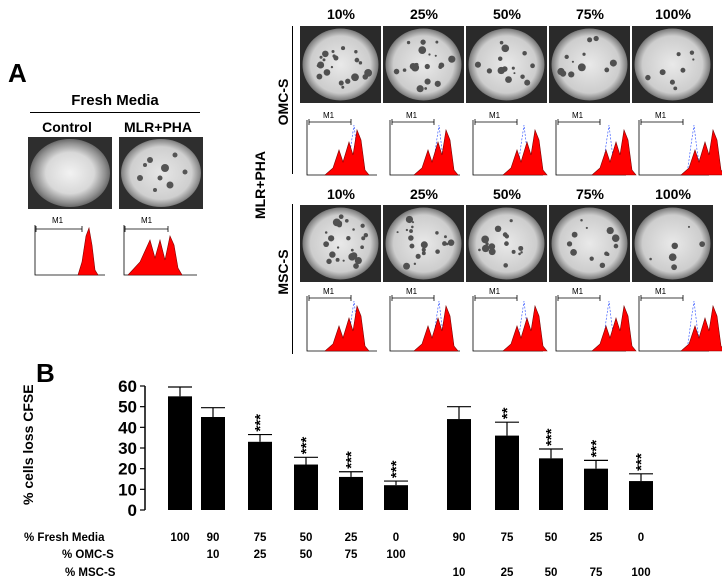 This screenshot has height=587, width=722. I want to click on msc-pct-75: 75%, so click(590, 194).